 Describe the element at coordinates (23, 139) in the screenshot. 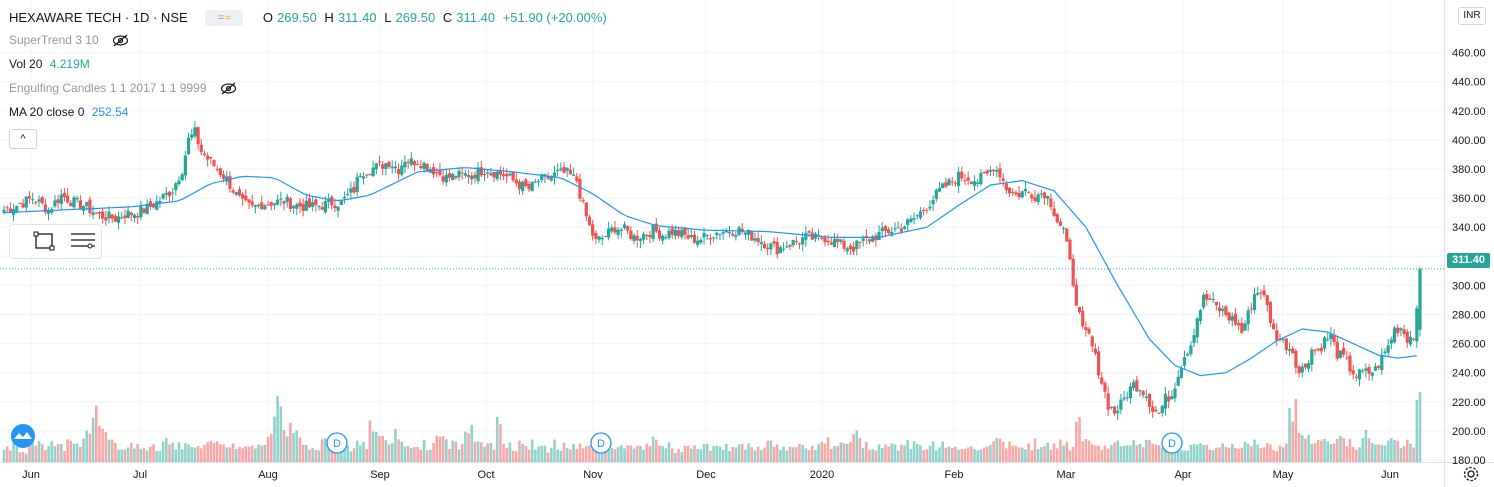

I see `collapse-legend-button: ^` at that location.